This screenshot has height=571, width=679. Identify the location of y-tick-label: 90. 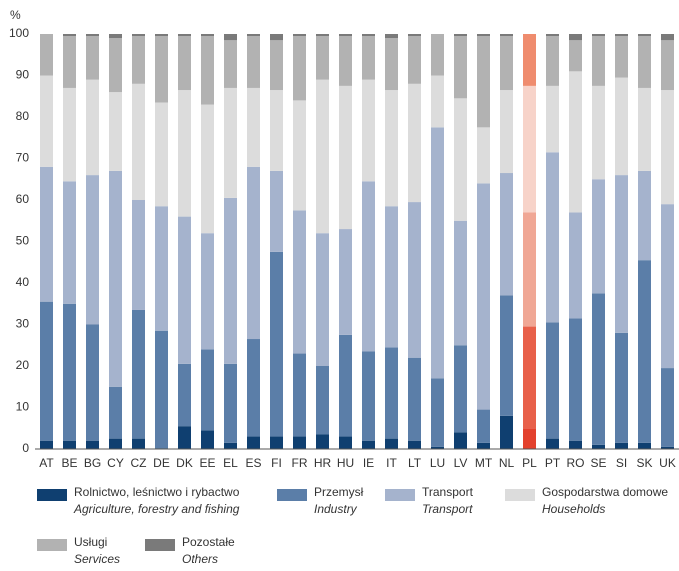
(23, 75).